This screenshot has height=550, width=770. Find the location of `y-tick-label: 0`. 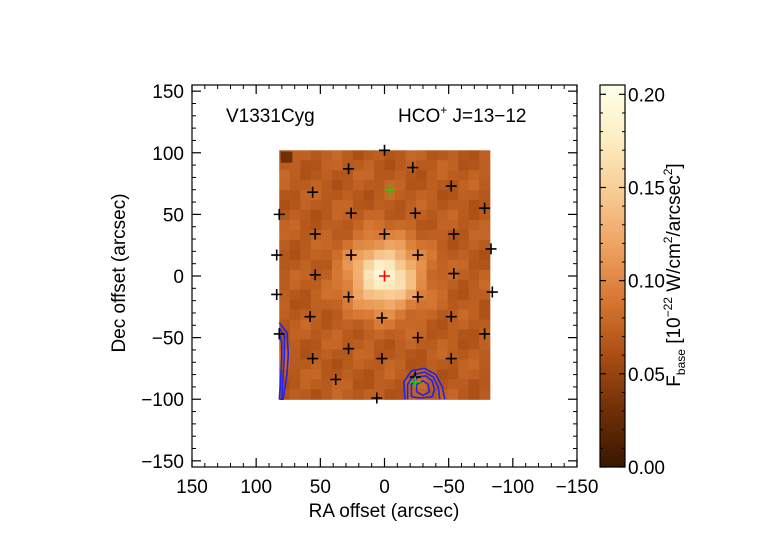

y-tick-label: 0 is located at coordinates (178, 277).